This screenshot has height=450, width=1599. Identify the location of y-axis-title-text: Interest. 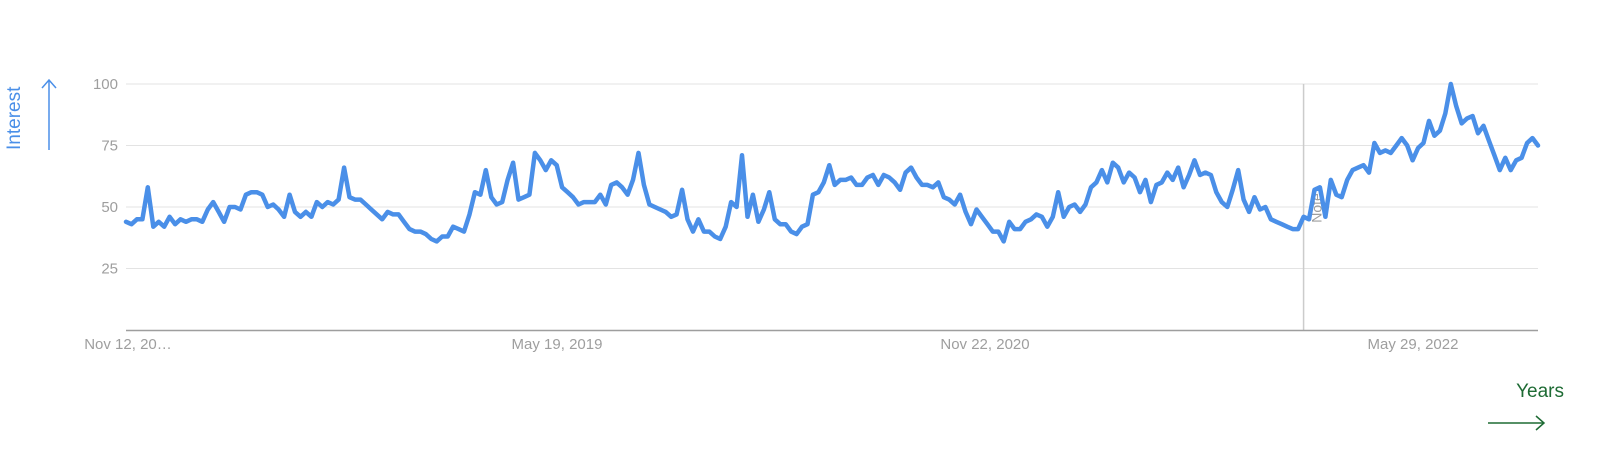
(14, 118).